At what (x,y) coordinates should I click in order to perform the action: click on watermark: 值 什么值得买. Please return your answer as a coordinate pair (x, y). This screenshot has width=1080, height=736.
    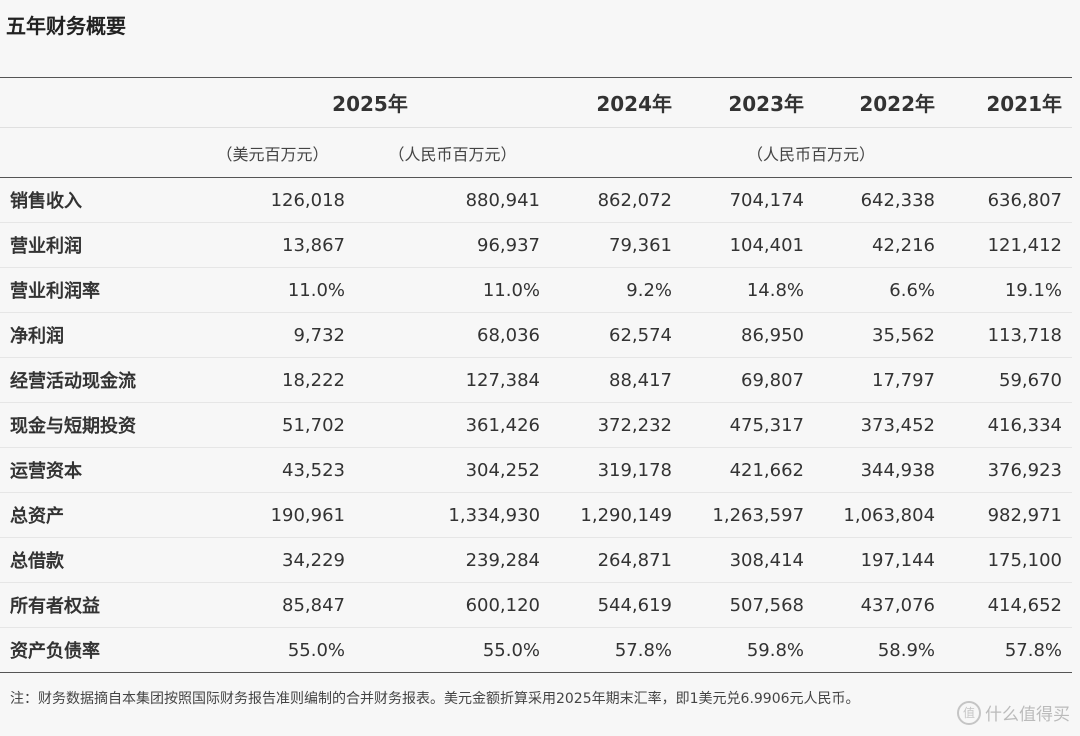
    Looking at the image, I should click on (1013, 712).